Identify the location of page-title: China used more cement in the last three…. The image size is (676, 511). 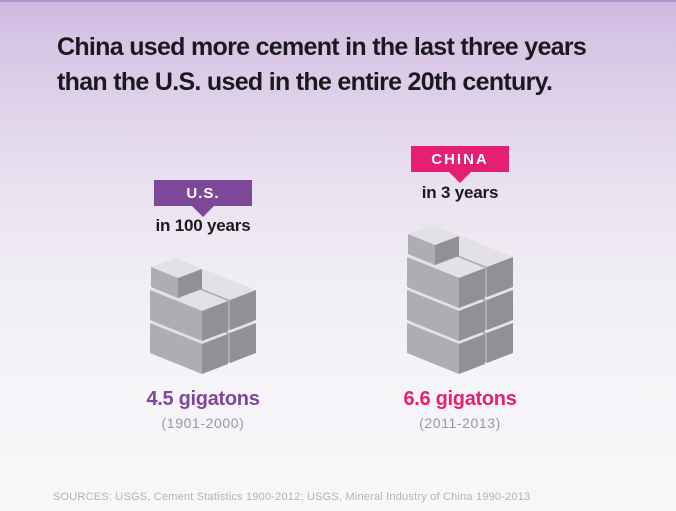
(347, 65).